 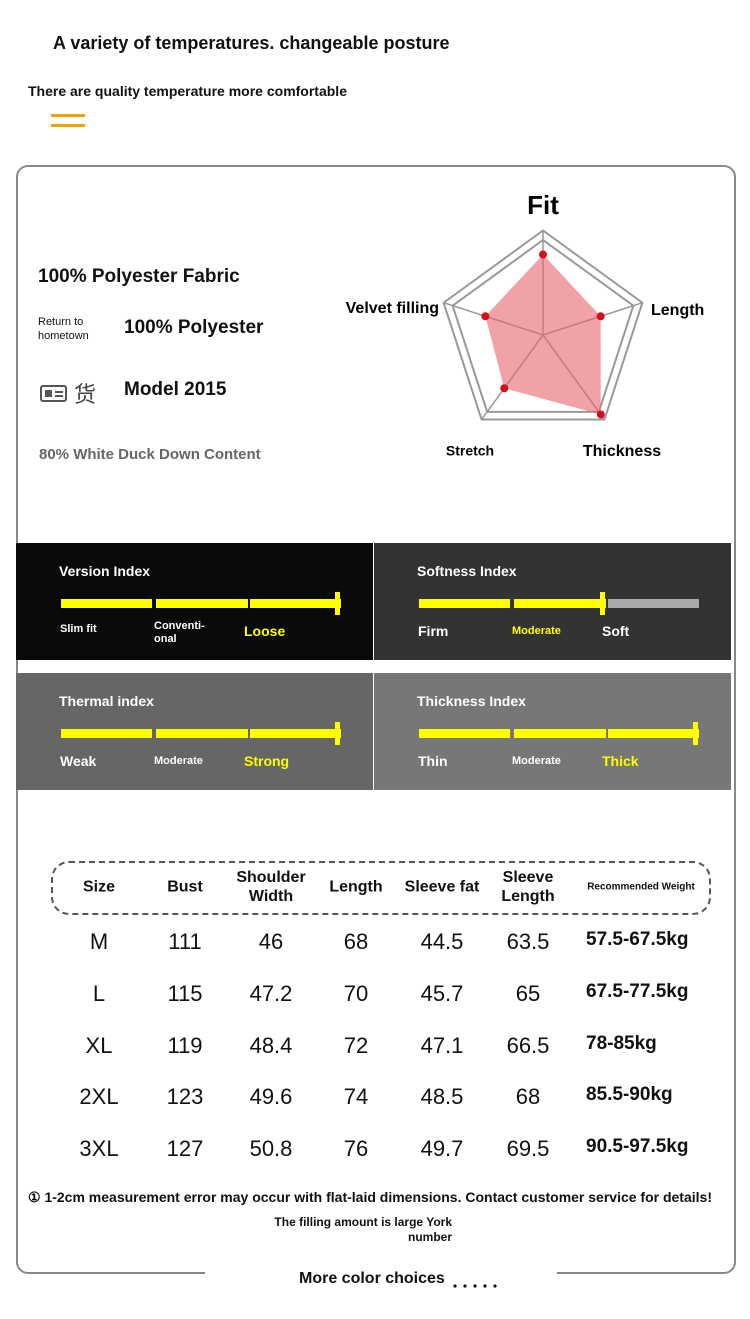 I want to click on table-cell: 47.1, so click(x=442, y=1045).